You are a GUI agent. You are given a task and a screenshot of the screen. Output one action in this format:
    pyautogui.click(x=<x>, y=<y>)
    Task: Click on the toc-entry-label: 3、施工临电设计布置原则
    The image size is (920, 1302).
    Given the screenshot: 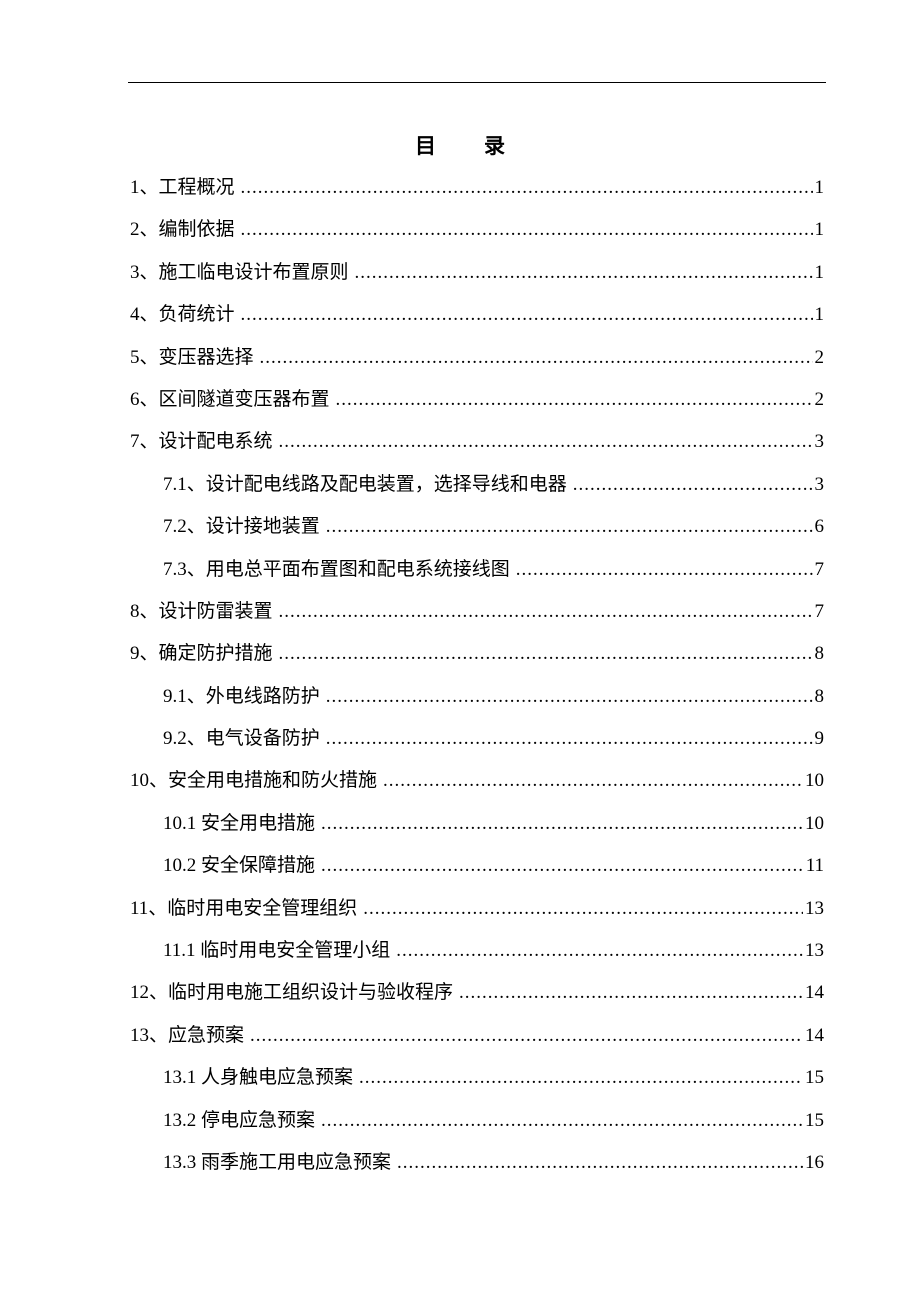 What is the action you would take?
    pyautogui.click(x=239, y=272)
    